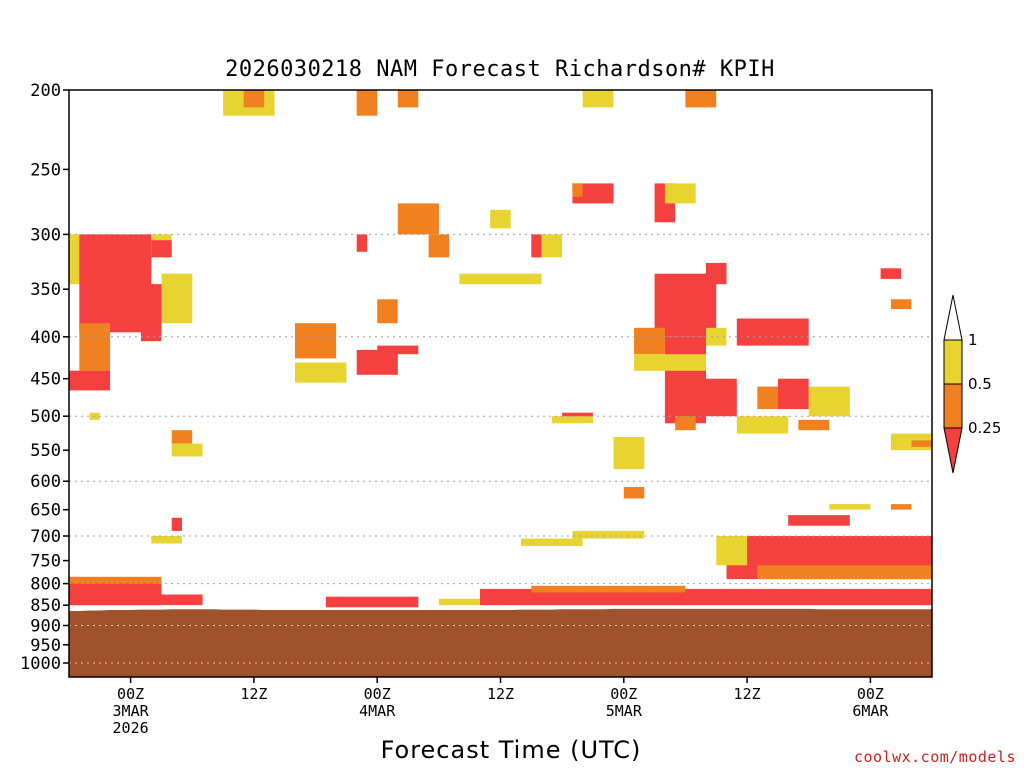 The image size is (1024, 768). What do you see at coordinates (45, 170) in the screenshot?
I see `y-tick-label: 250` at bounding box center [45, 170].